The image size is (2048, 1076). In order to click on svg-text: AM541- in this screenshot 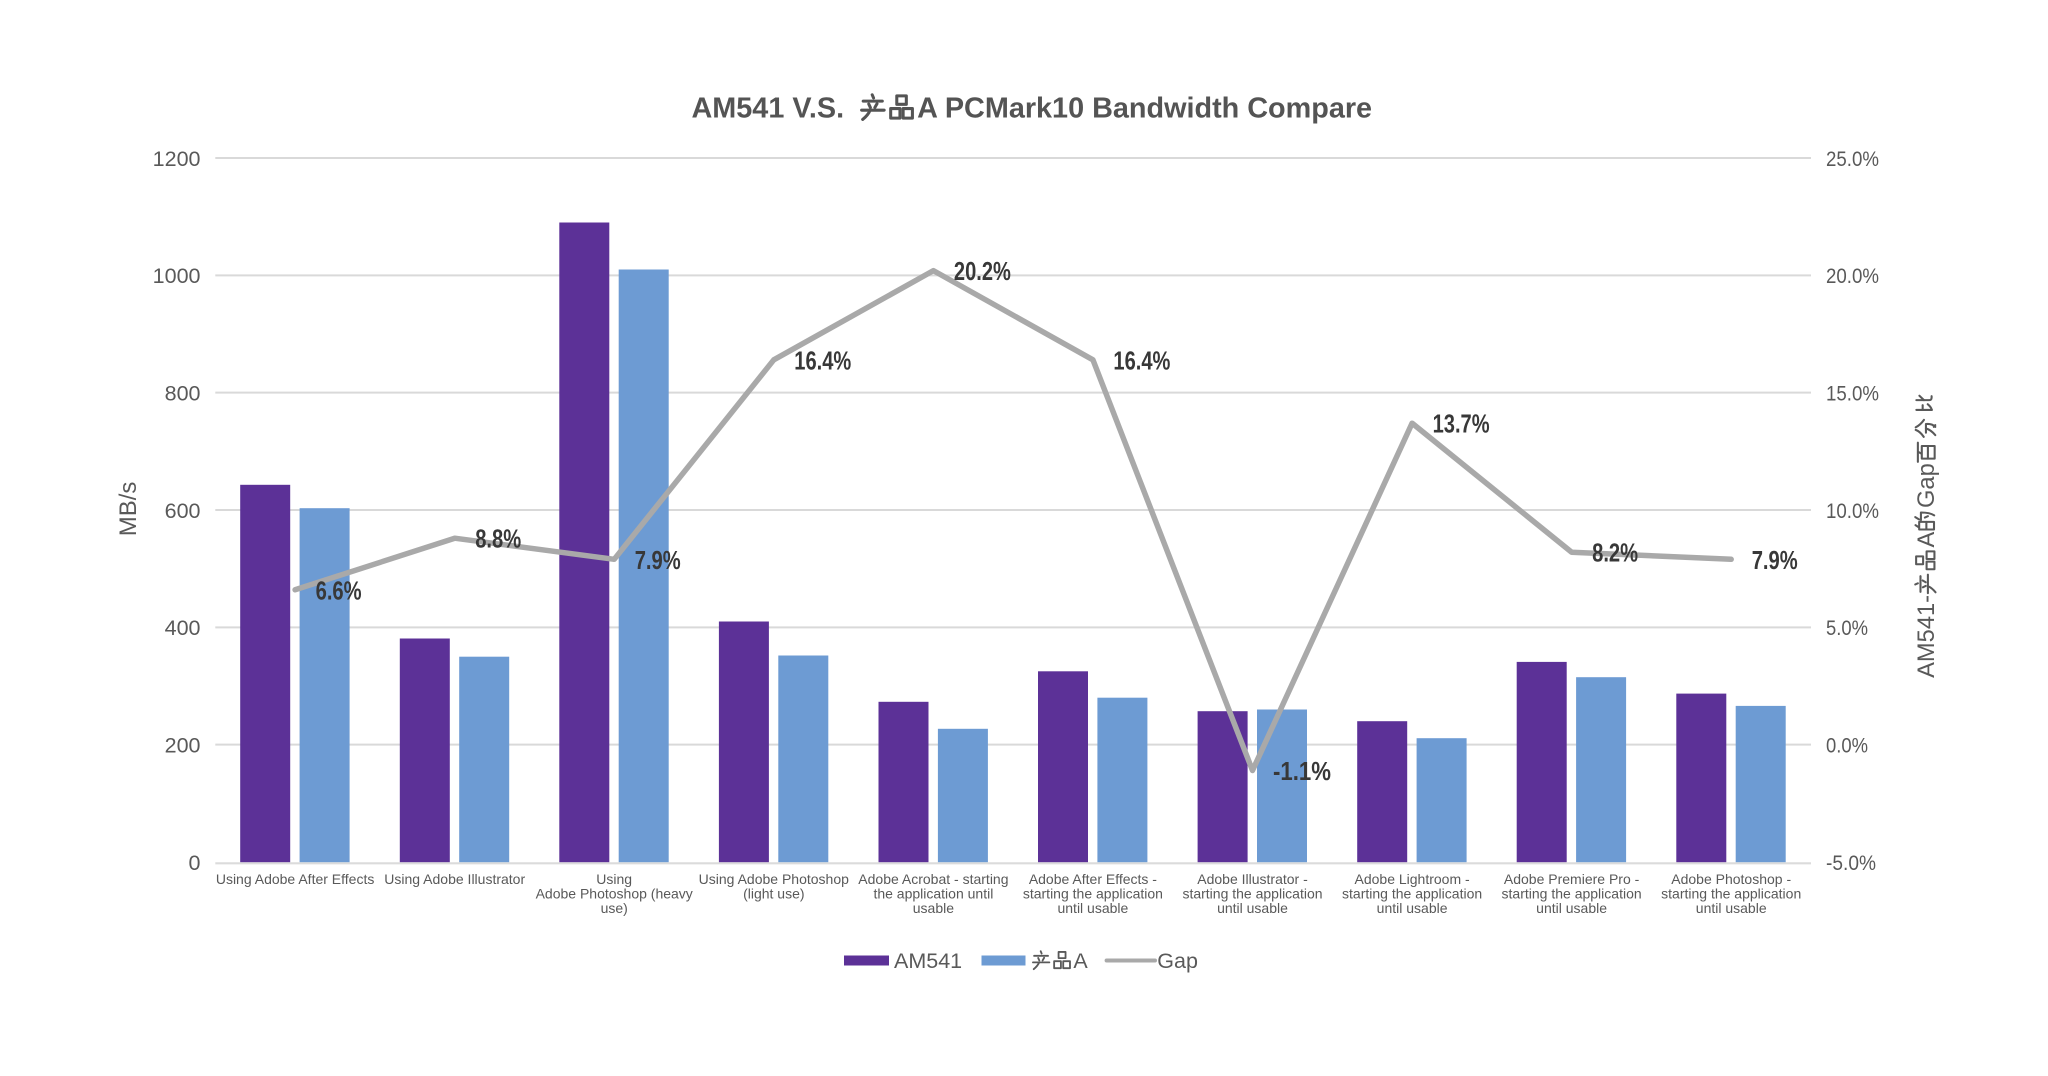, I will do `click(1927, 636)`.